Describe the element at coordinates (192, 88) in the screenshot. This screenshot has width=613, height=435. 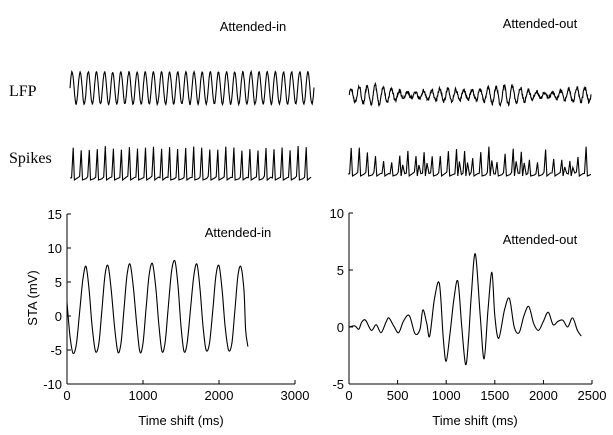
I see `lfp-trace-attended-in` at that location.